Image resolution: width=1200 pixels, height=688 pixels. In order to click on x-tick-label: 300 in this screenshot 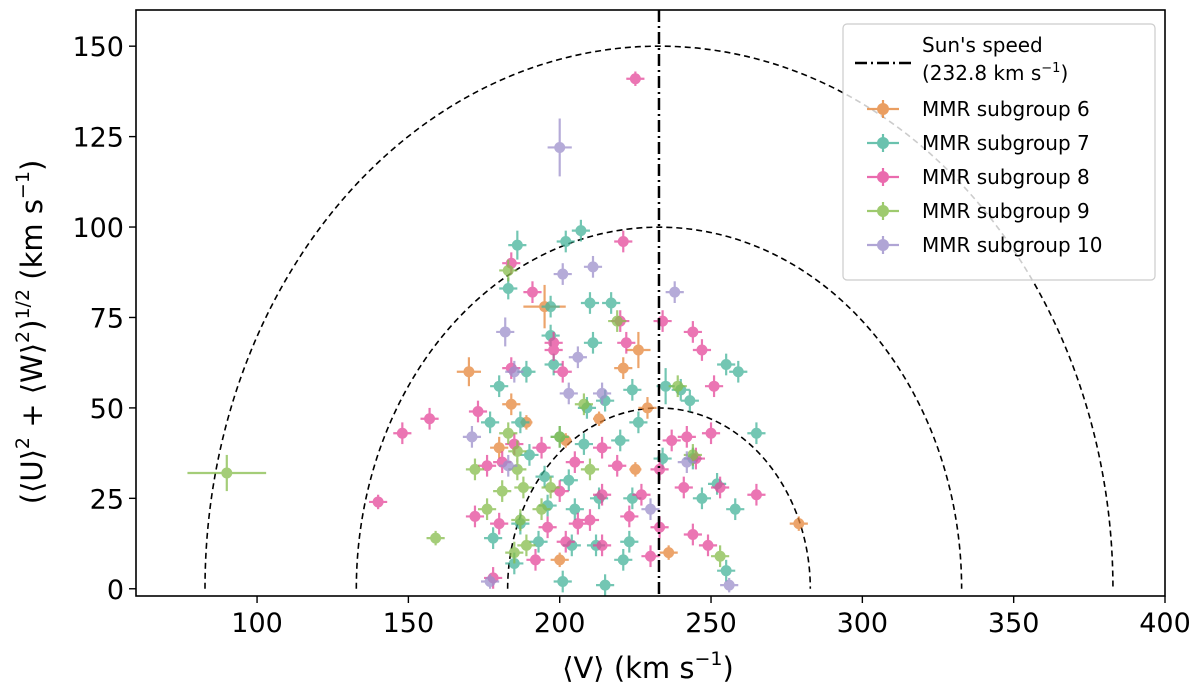, I will do `click(863, 623)`.